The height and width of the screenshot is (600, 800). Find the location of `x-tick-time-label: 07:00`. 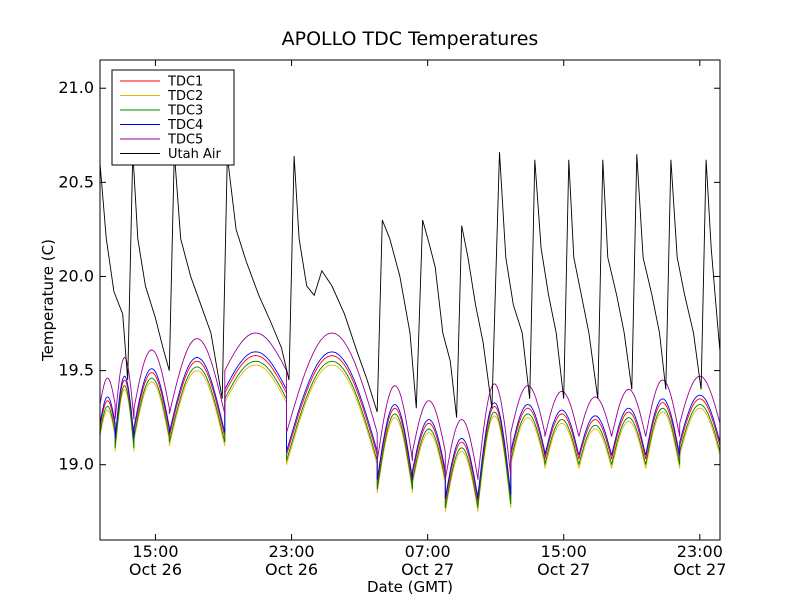

x-tick-time-label: 07:00 is located at coordinates (428, 551).